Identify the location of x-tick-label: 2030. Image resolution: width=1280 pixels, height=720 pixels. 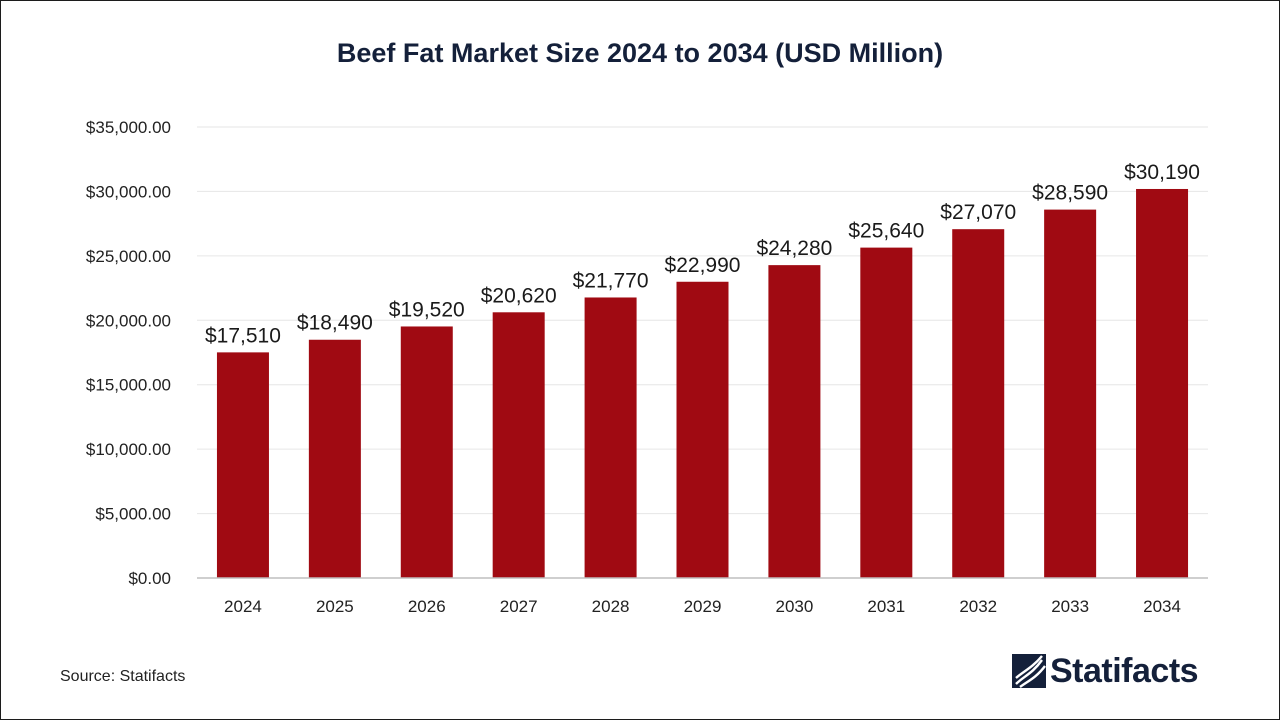
(794, 606).